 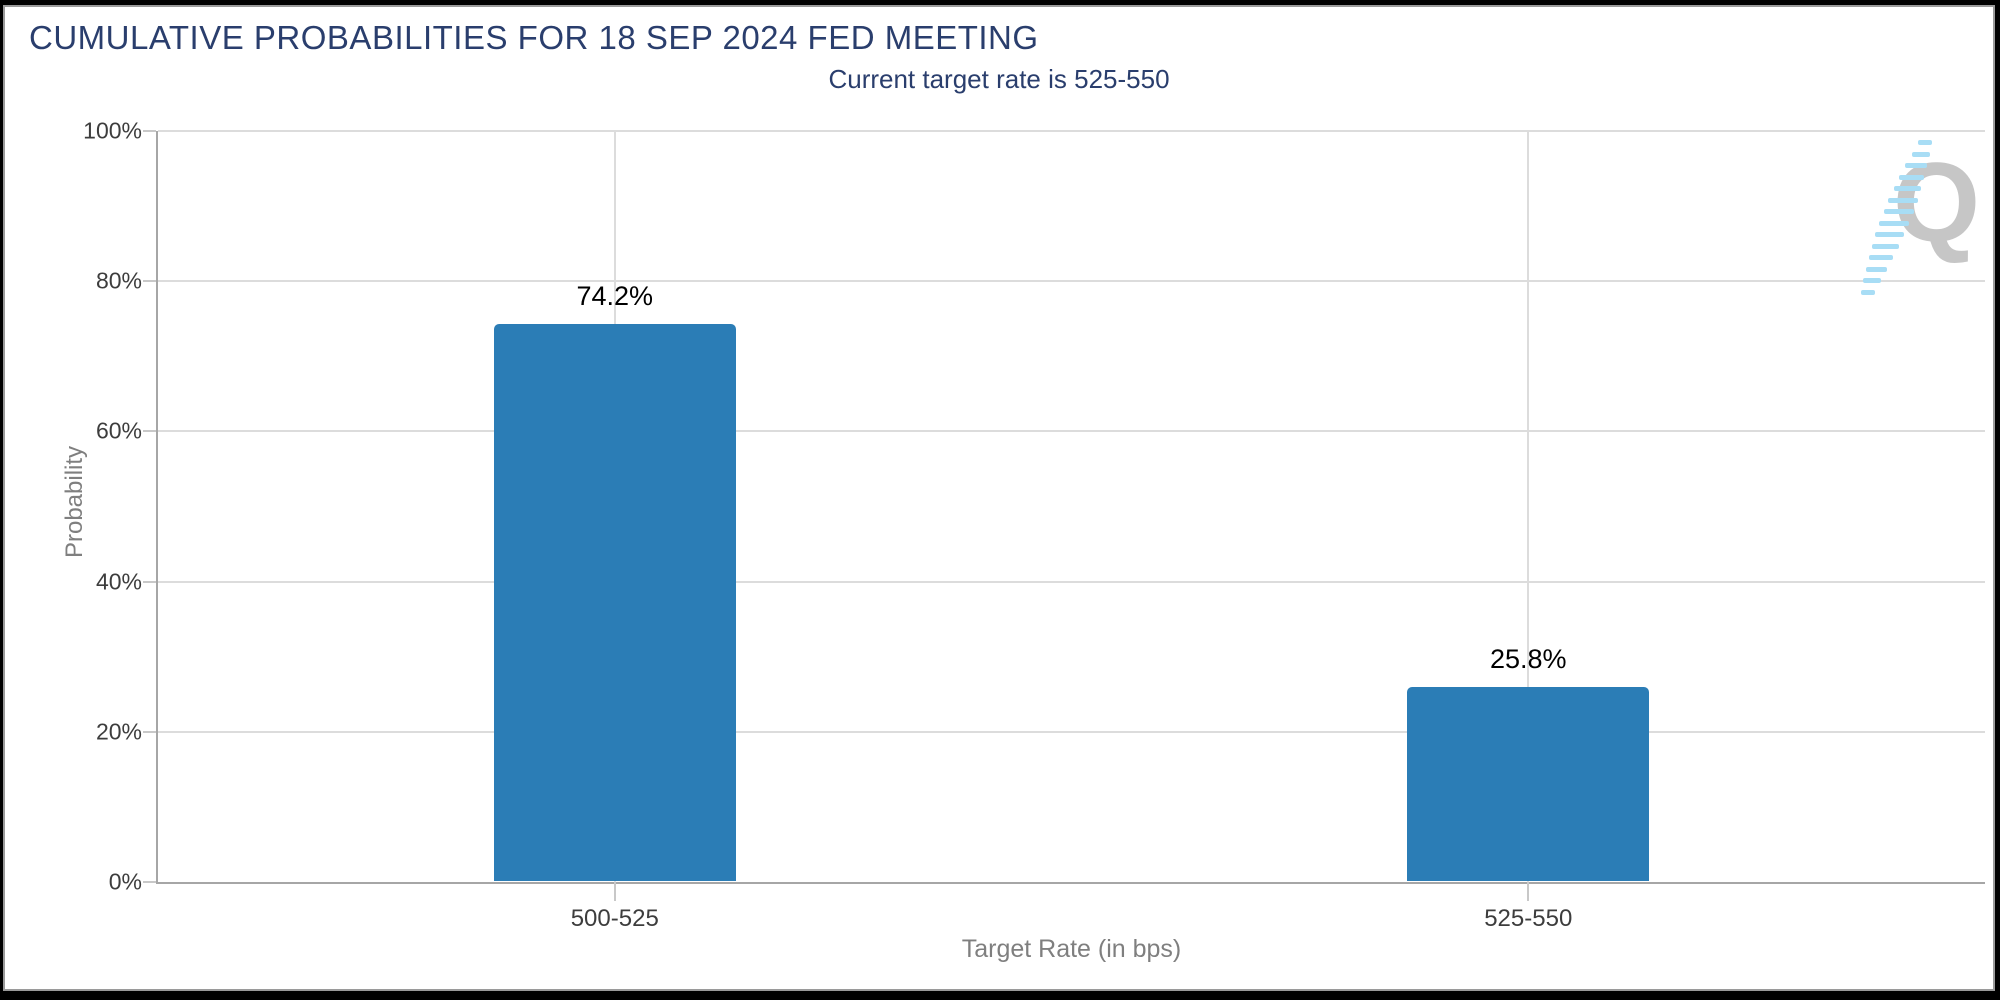 What do you see at coordinates (125, 881) in the screenshot?
I see `y-tick-label-0: 0%` at bounding box center [125, 881].